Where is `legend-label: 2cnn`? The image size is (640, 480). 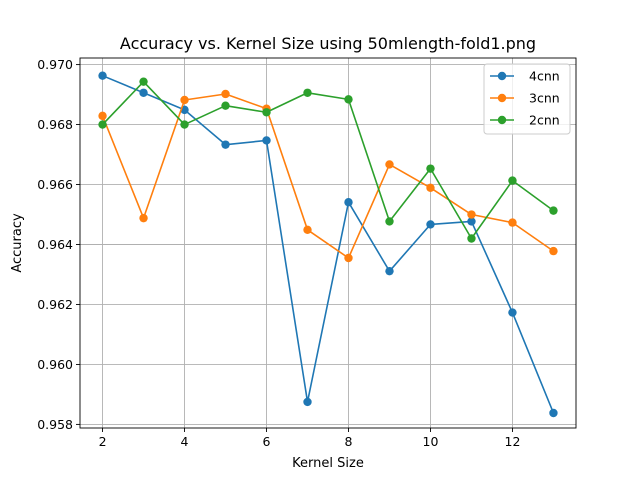 legend-label: 2cnn is located at coordinates (544, 120).